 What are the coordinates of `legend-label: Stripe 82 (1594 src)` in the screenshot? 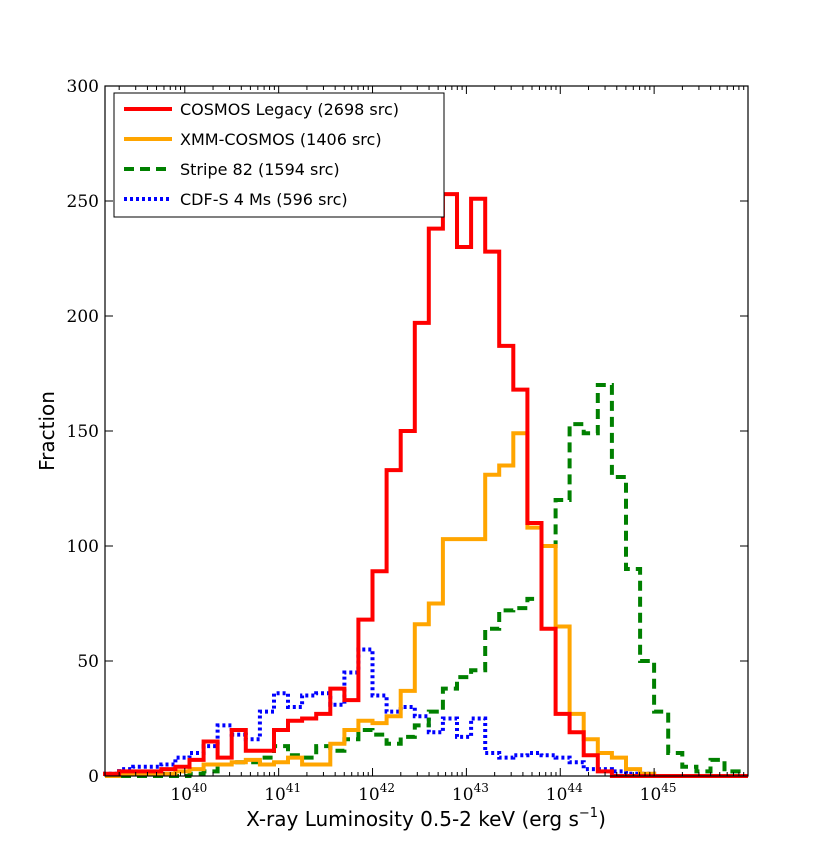 It's located at (260, 169).